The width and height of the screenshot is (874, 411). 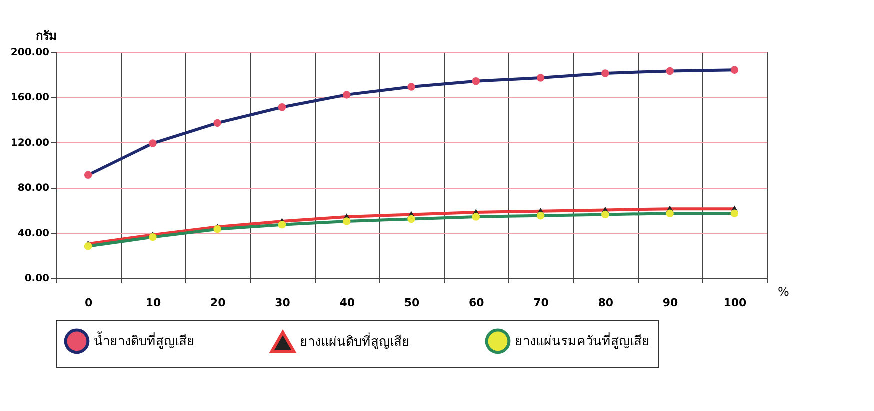 What do you see at coordinates (88, 303) in the screenshot?
I see `x-tick-label: 0` at bounding box center [88, 303].